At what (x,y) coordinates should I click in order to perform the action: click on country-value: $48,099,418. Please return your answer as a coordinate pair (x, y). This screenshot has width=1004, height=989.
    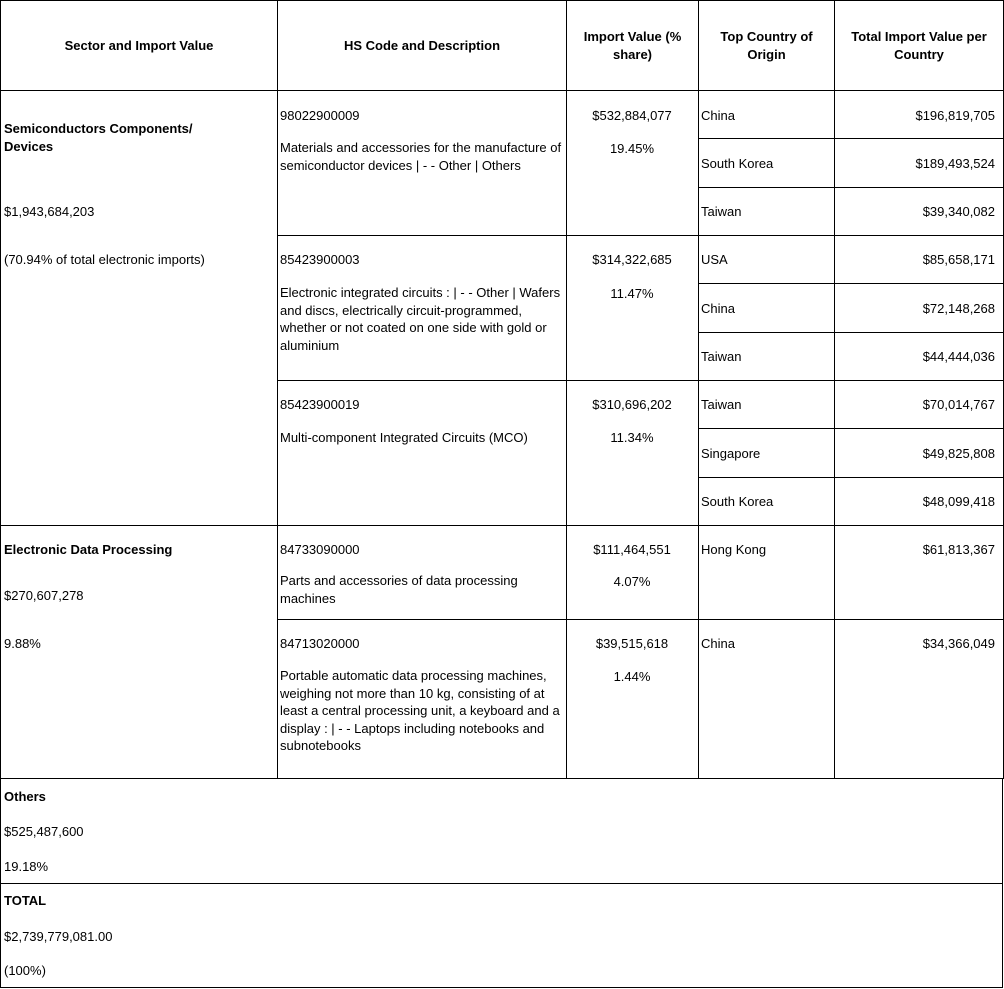
    Looking at the image, I should click on (958, 501).